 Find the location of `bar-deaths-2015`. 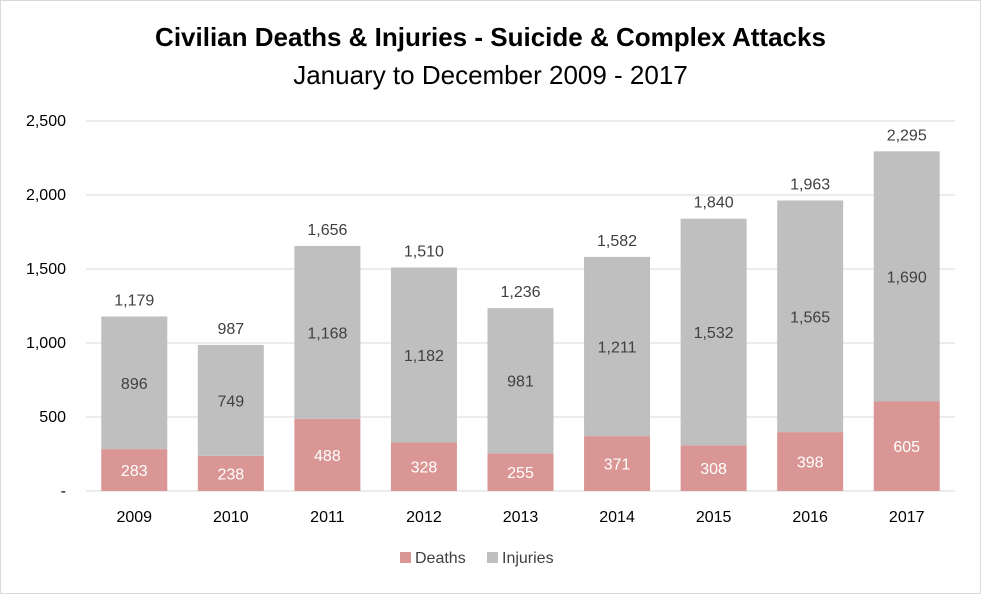

bar-deaths-2015 is located at coordinates (713, 468).